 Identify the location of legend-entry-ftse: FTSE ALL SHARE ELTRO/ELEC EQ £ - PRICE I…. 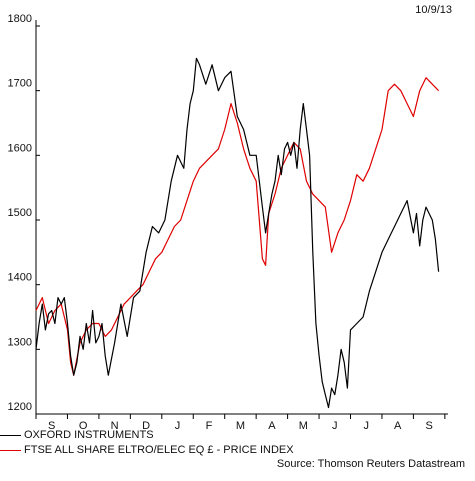
(237, 450).